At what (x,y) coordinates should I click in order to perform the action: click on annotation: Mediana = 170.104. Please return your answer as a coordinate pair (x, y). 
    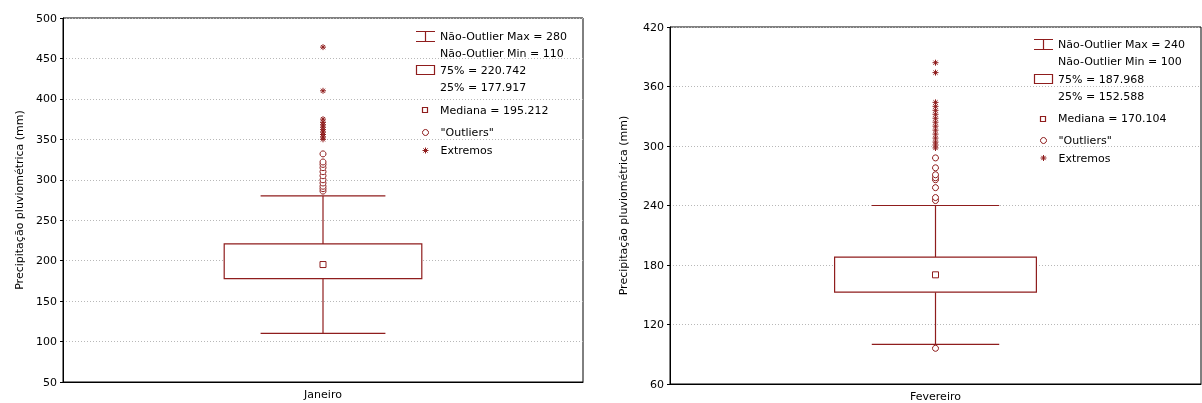
    Looking at the image, I should click on (1112, 118).